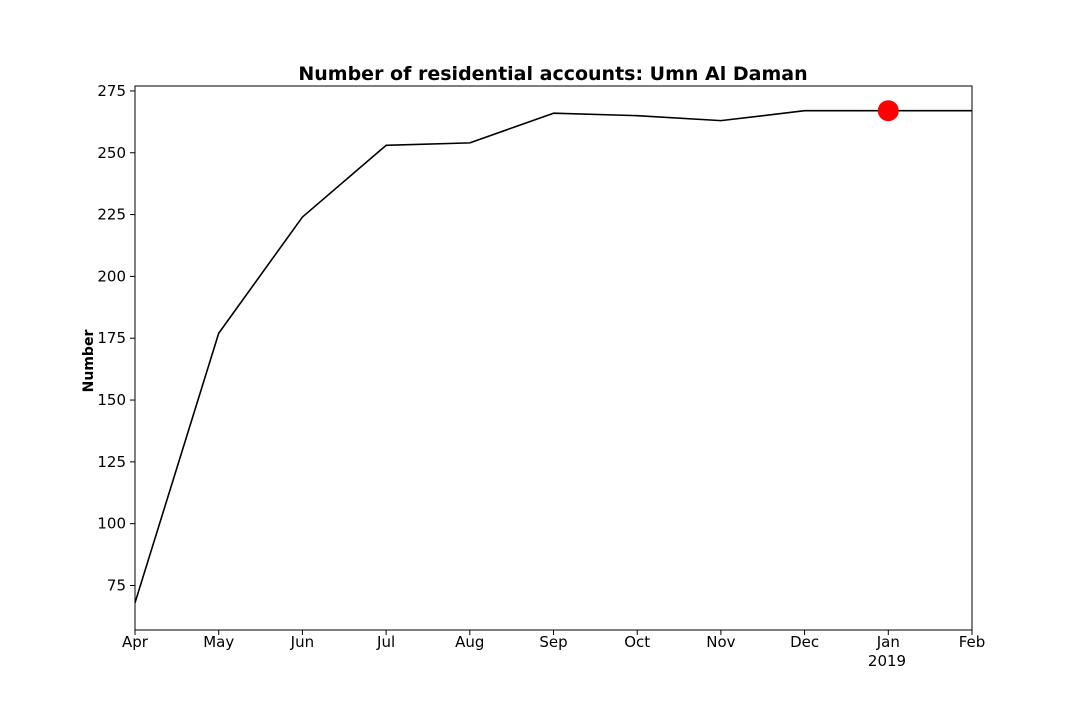  Describe the element at coordinates (111, 91) in the screenshot. I see `y-tick-label: 275` at that location.